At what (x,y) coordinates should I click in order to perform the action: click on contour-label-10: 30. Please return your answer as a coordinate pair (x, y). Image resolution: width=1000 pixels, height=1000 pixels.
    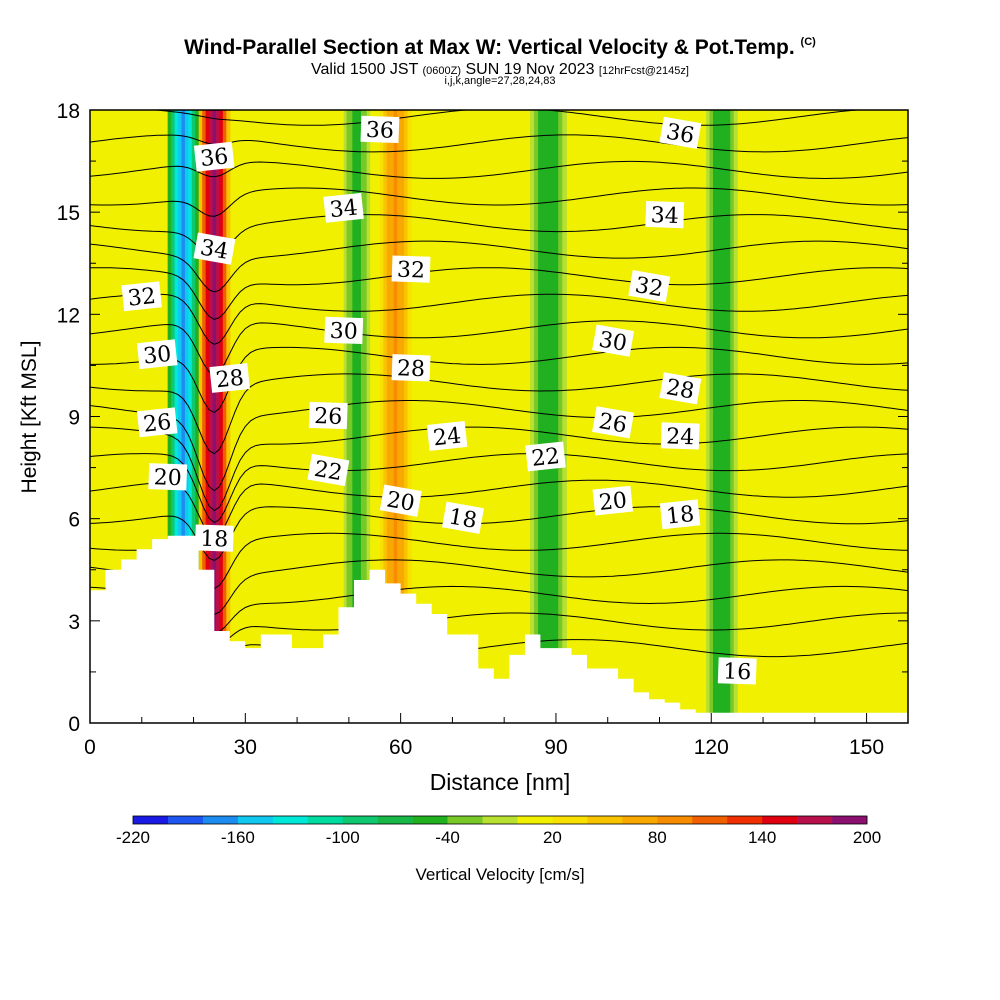
    Looking at the image, I should click on (344, 330).